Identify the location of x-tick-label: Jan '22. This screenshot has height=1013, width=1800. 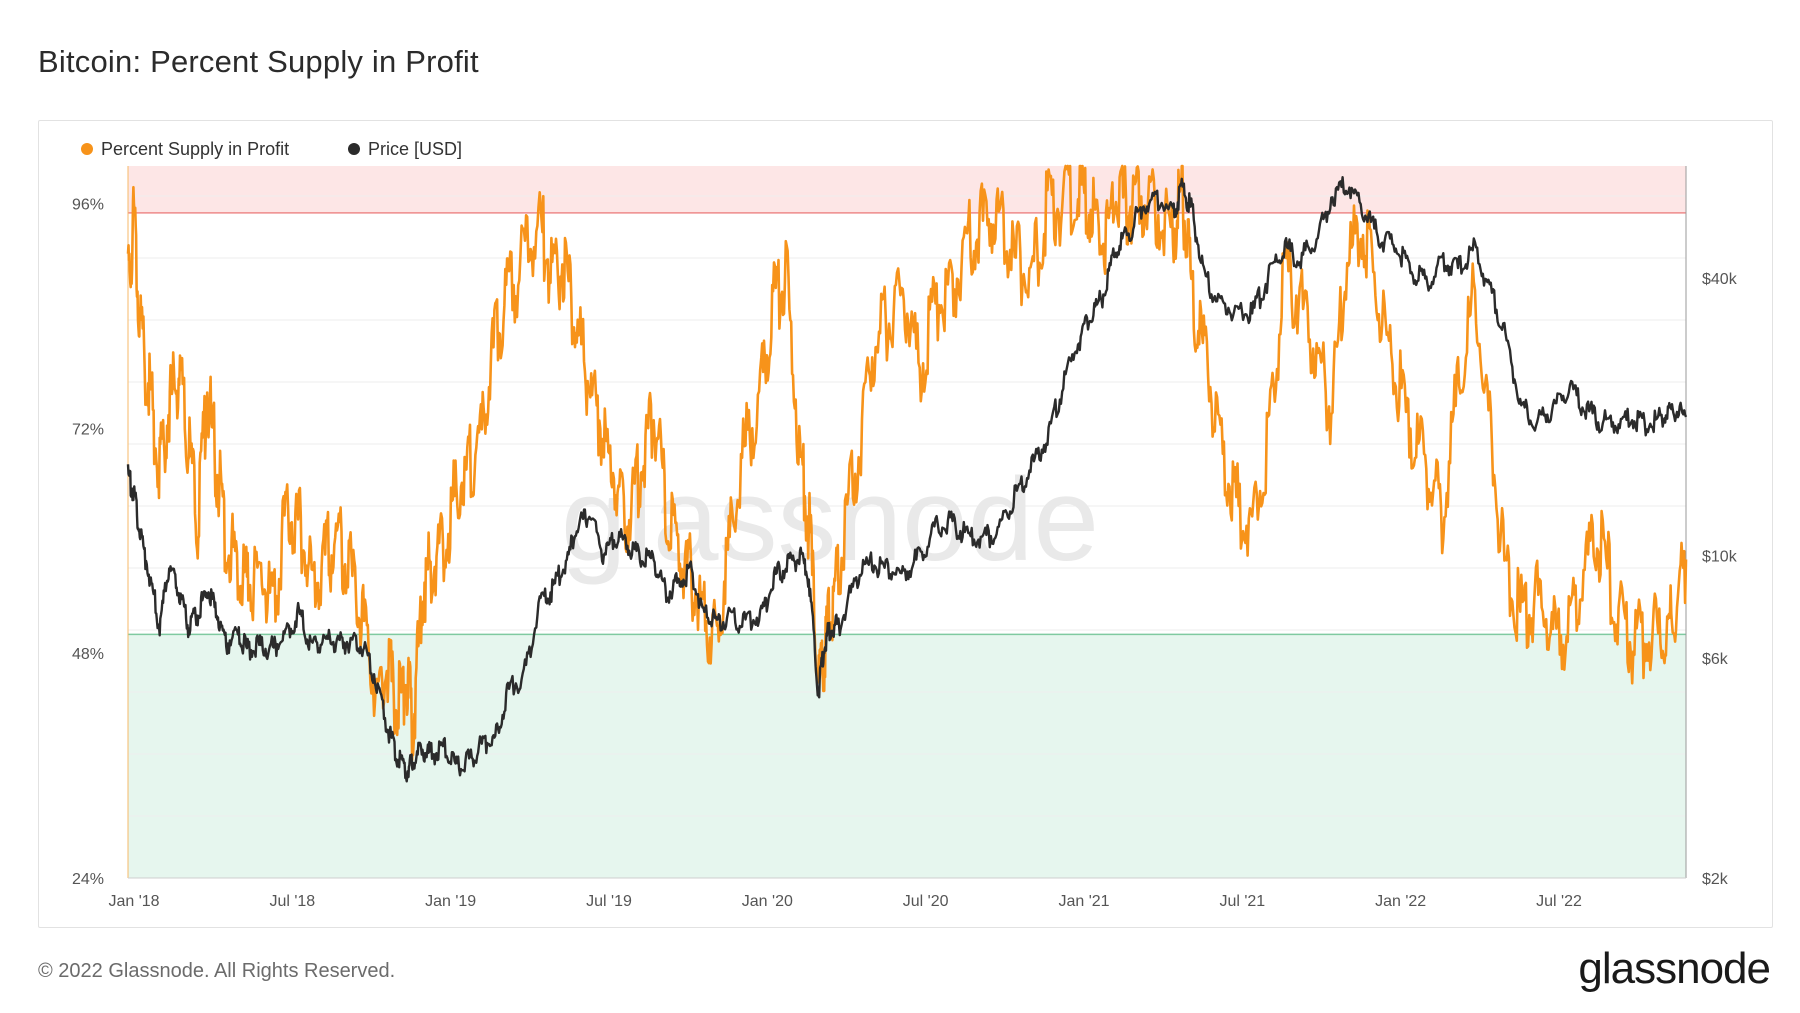
(1400, 901).